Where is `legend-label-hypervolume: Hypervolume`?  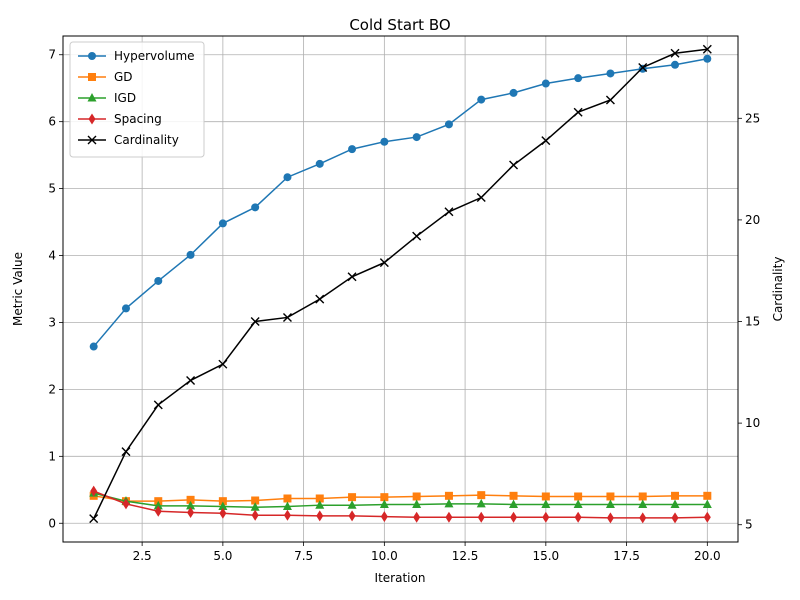 legend-label-hypervolume: Hypervolume is located at coordinates (154, 56).